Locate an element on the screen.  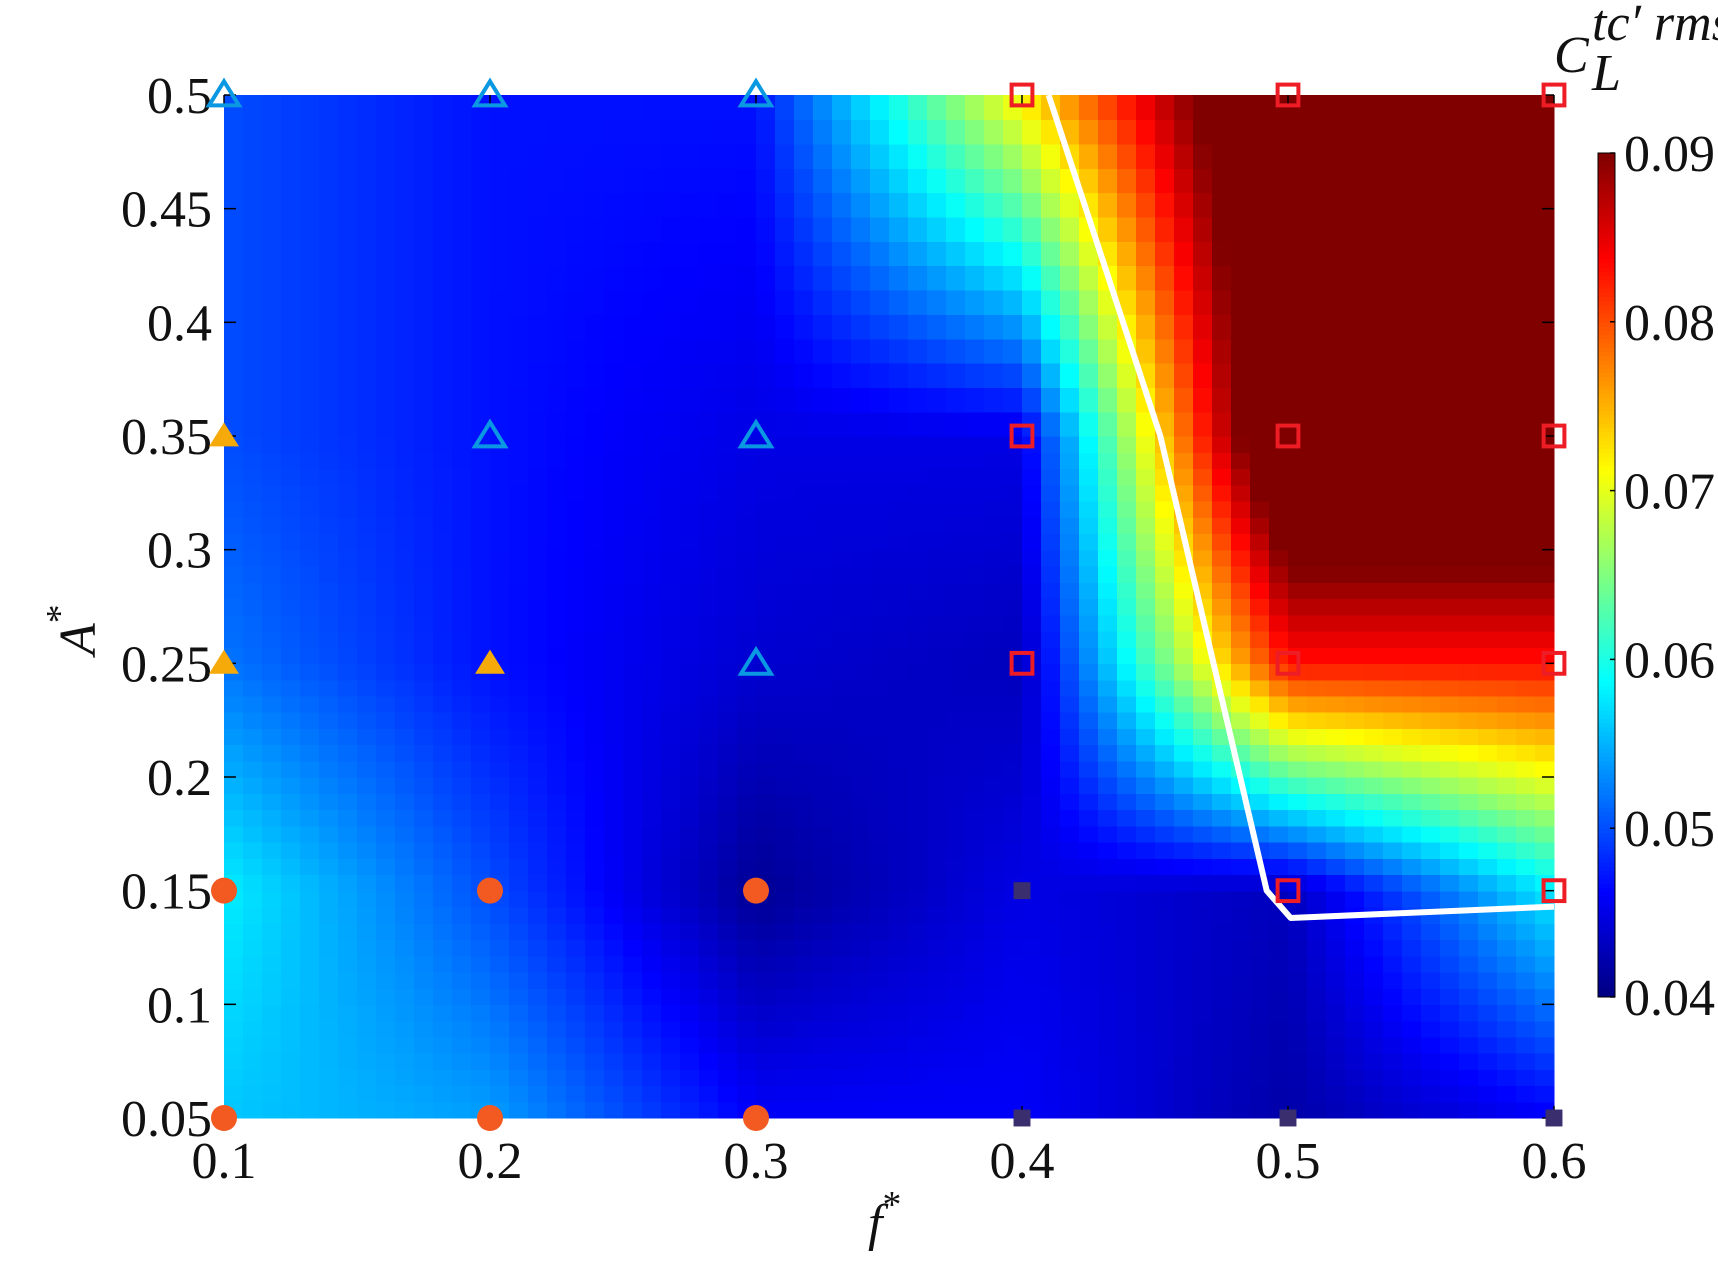
x-axis-label: f* is located at coordinates (884, 1218).